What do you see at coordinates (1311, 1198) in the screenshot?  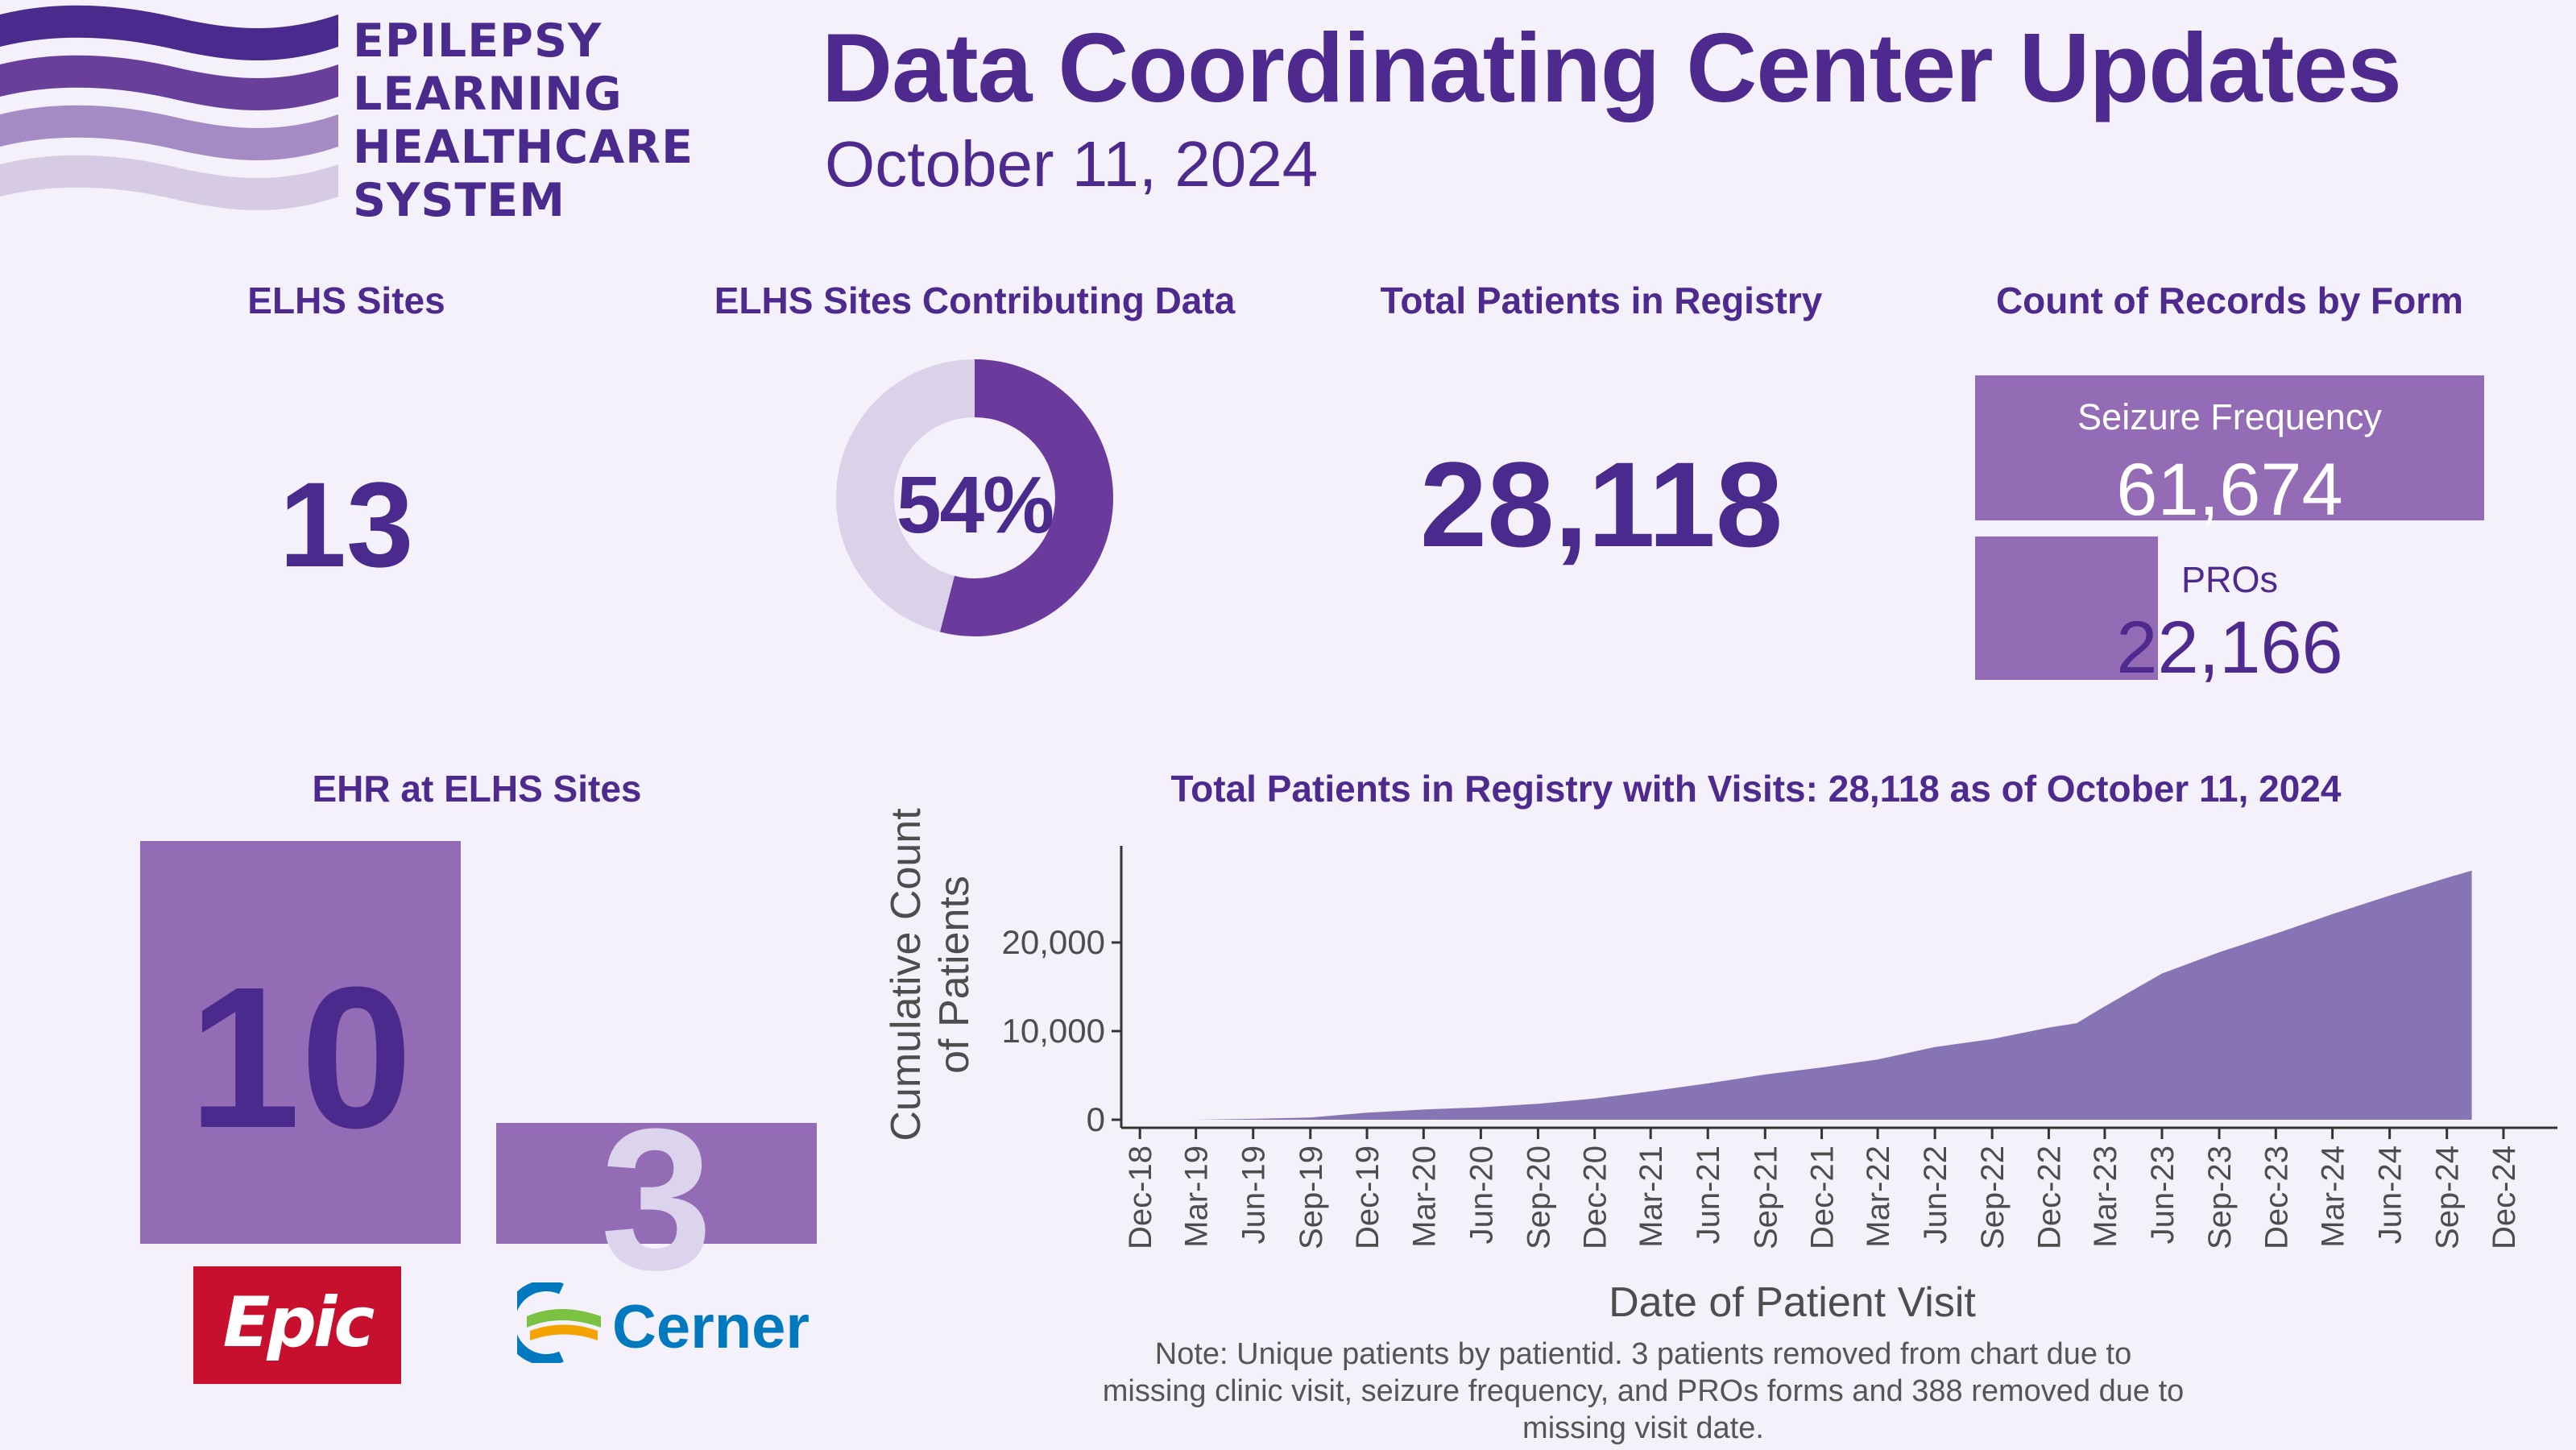 I see `x-tick-label: Sep-19` at bounding box center [1311, 1198].